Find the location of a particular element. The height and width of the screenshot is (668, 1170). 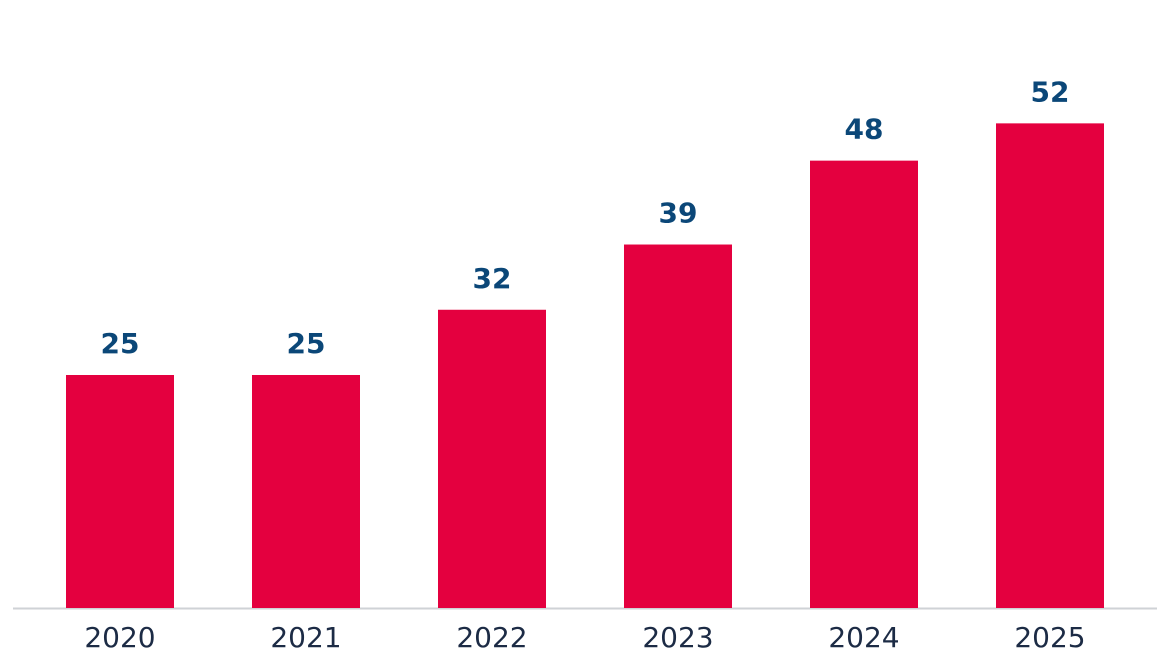

x-tick-label: 2023 is located at coordinates (677, 637).